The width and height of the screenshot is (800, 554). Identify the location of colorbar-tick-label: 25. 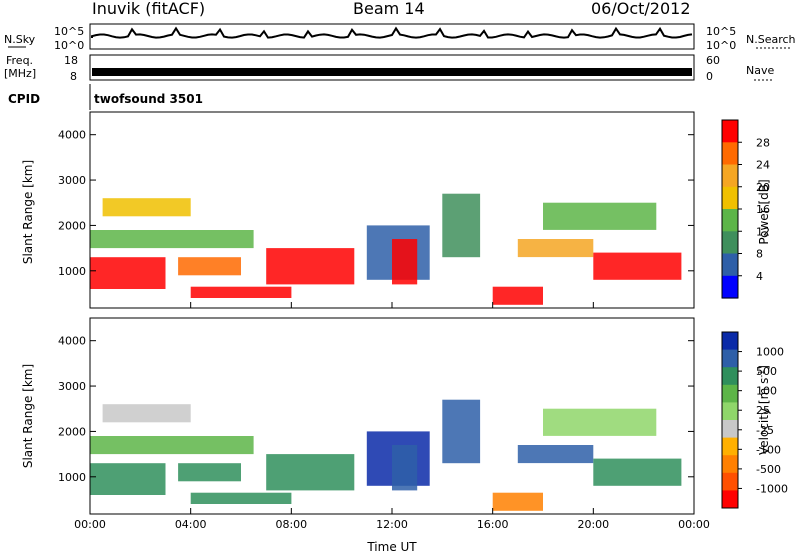
(763, 410).